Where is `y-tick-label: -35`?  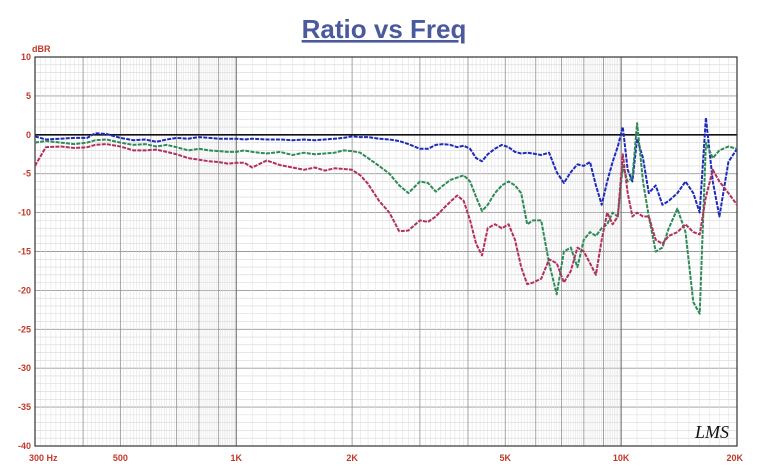 y-tick-label: -35 is located at coordinates (24, 407).